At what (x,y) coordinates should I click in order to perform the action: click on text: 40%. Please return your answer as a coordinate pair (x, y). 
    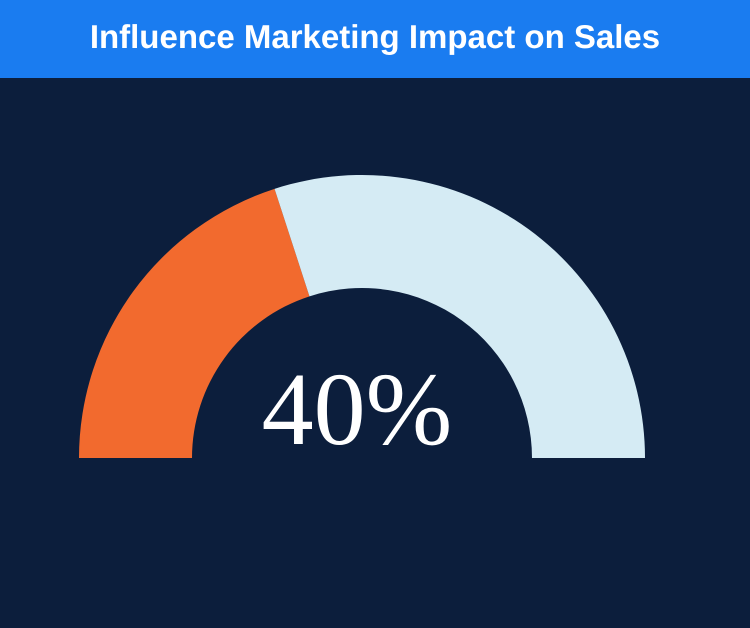
    Looking at the image, I should click on (357, 409).